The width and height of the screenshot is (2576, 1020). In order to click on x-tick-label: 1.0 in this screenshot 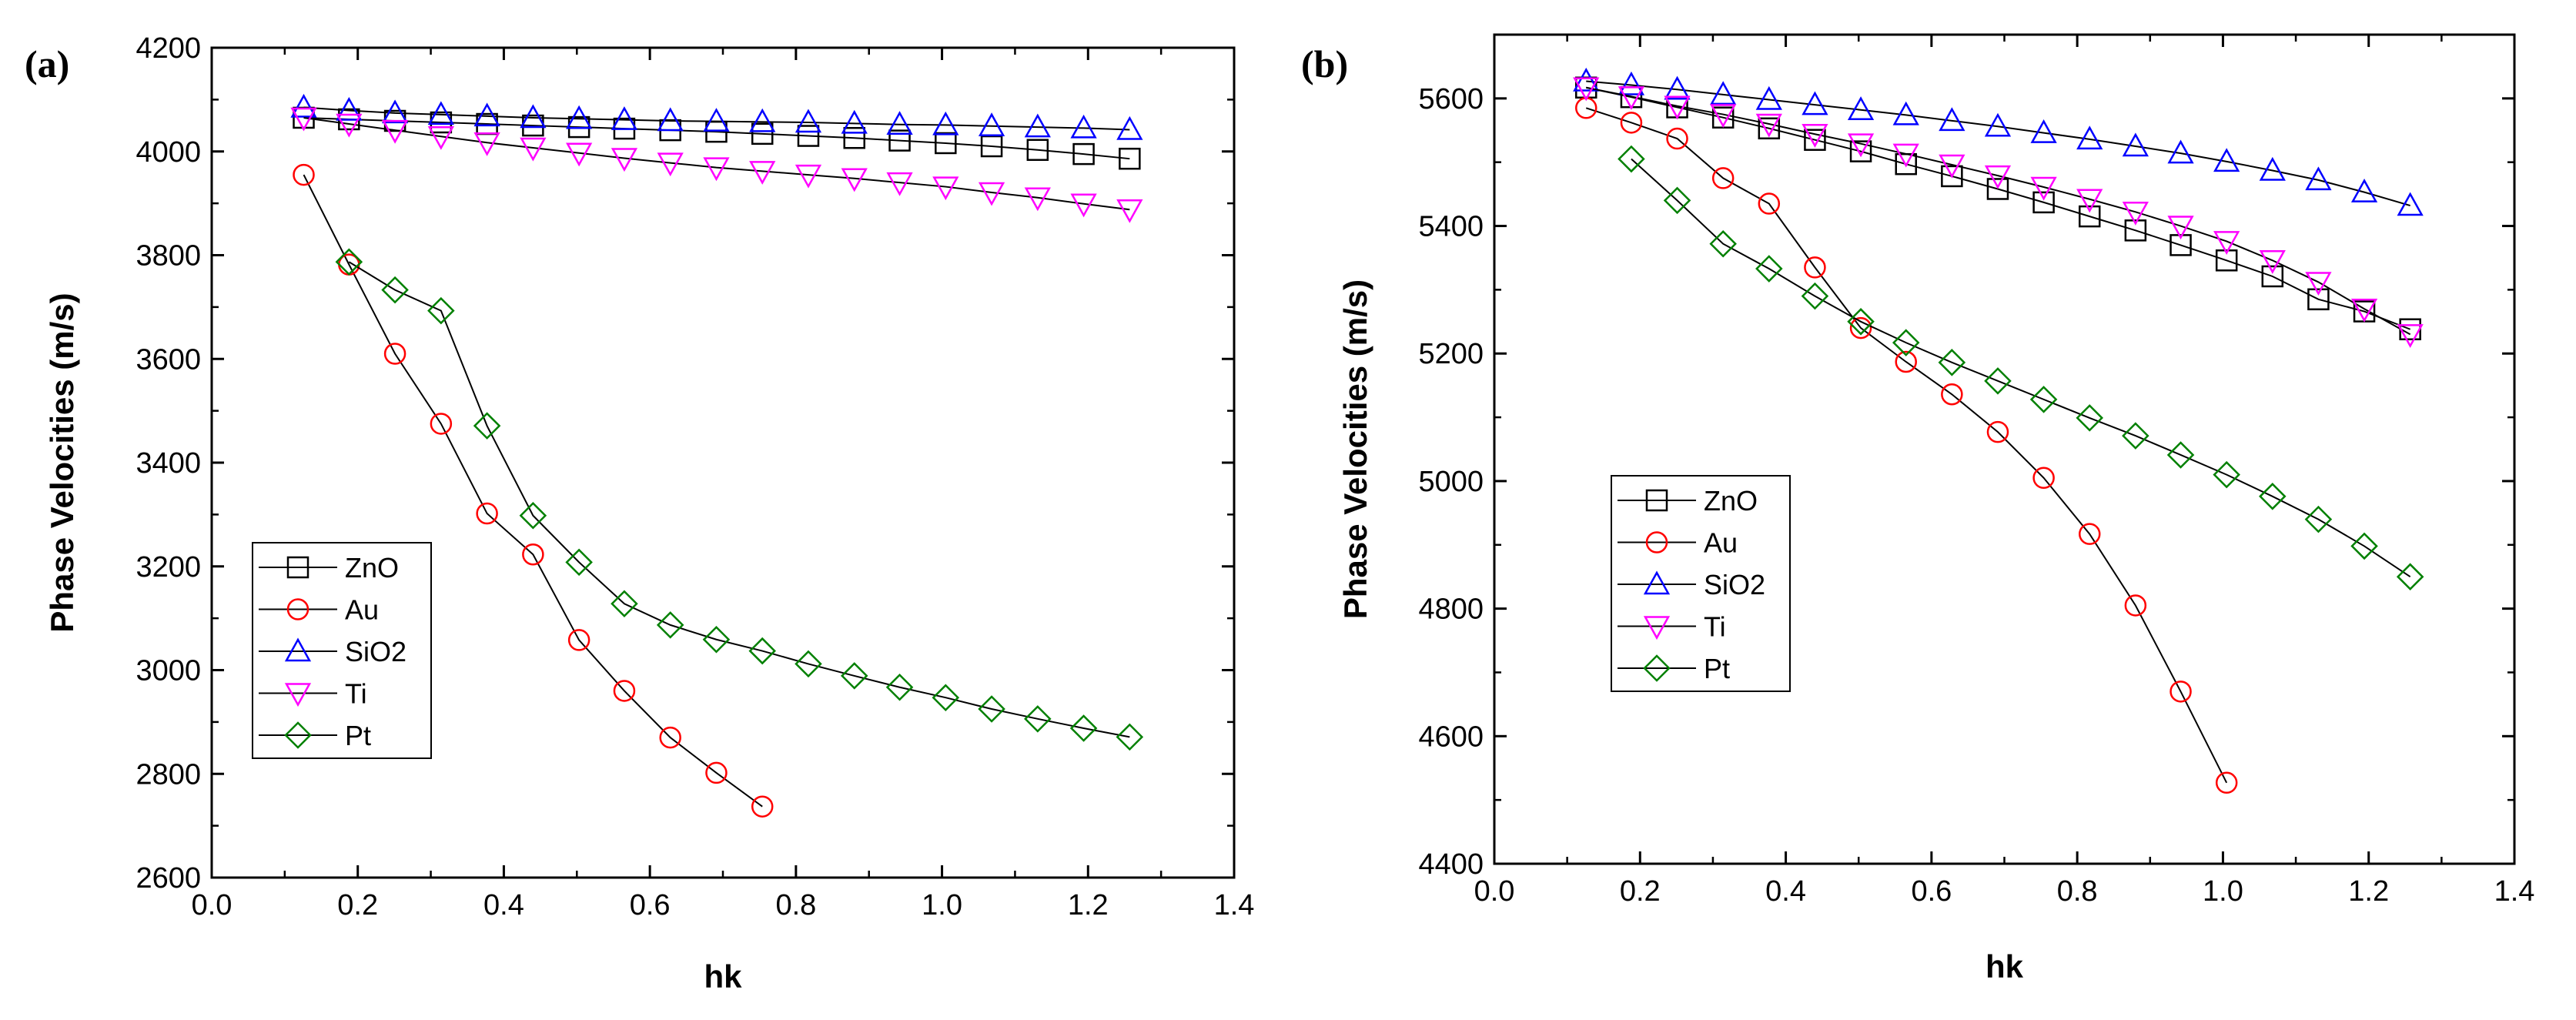, I will do `click(942, 905)`.